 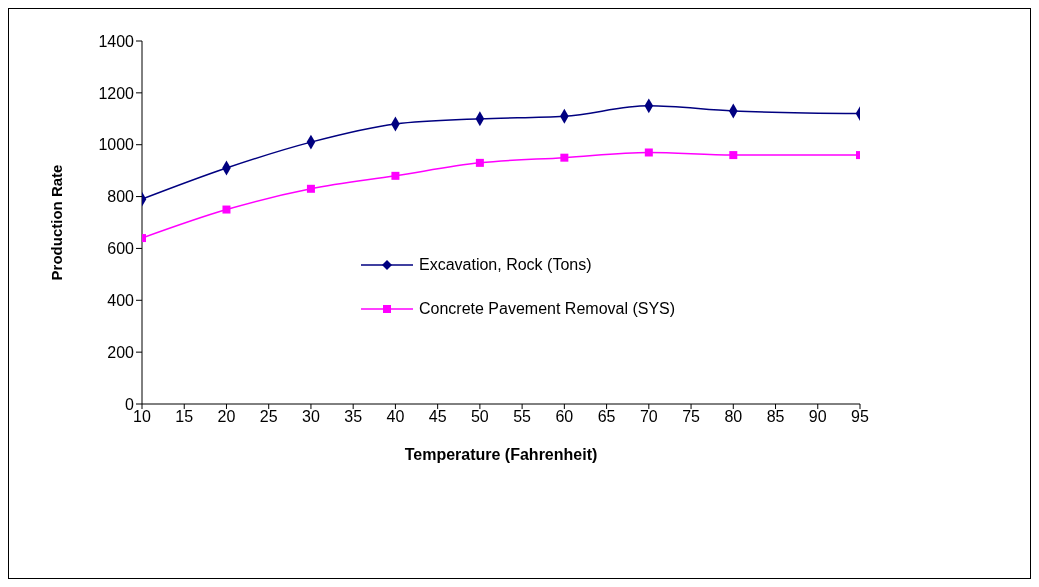 I want to click on x-tick-label: 80, so click(x=733, y=417).